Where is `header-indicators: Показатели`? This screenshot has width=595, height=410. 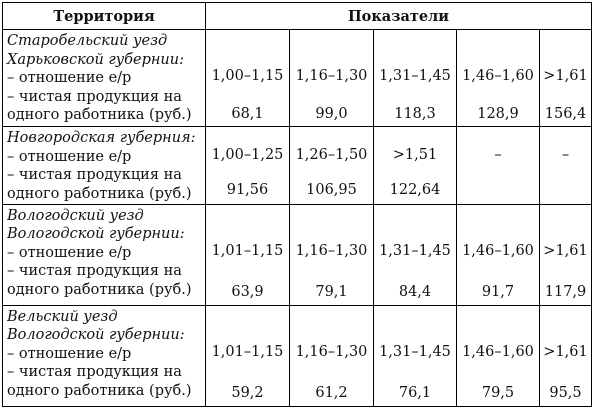
header-indicators: Показатели is located at coordinates (398, 16).